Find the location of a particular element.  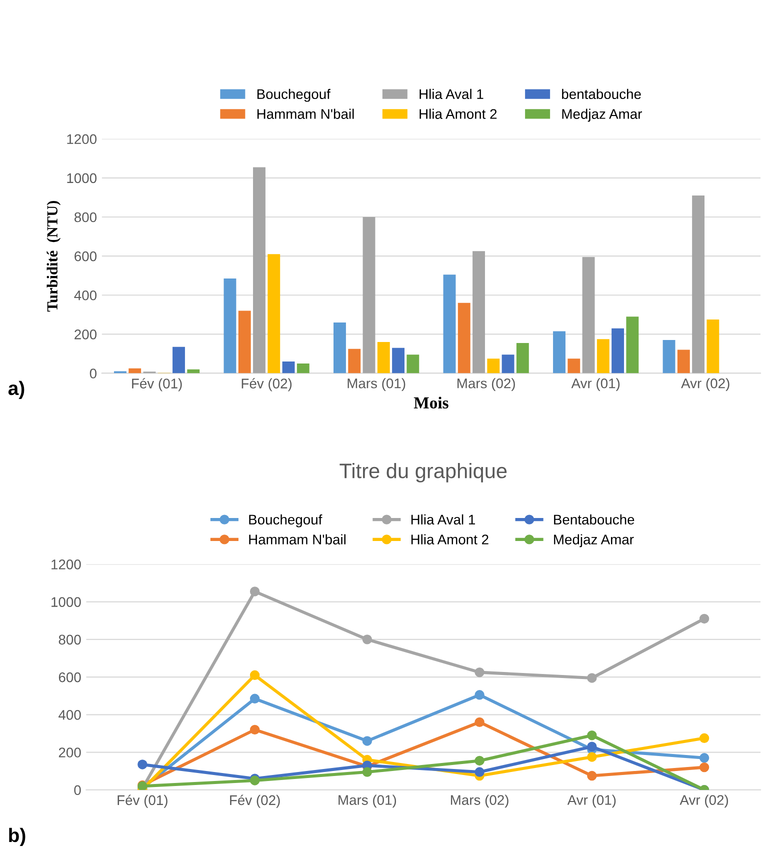

y-axis-title: Turbidité (NTU) is located at coordinates (53, 256).